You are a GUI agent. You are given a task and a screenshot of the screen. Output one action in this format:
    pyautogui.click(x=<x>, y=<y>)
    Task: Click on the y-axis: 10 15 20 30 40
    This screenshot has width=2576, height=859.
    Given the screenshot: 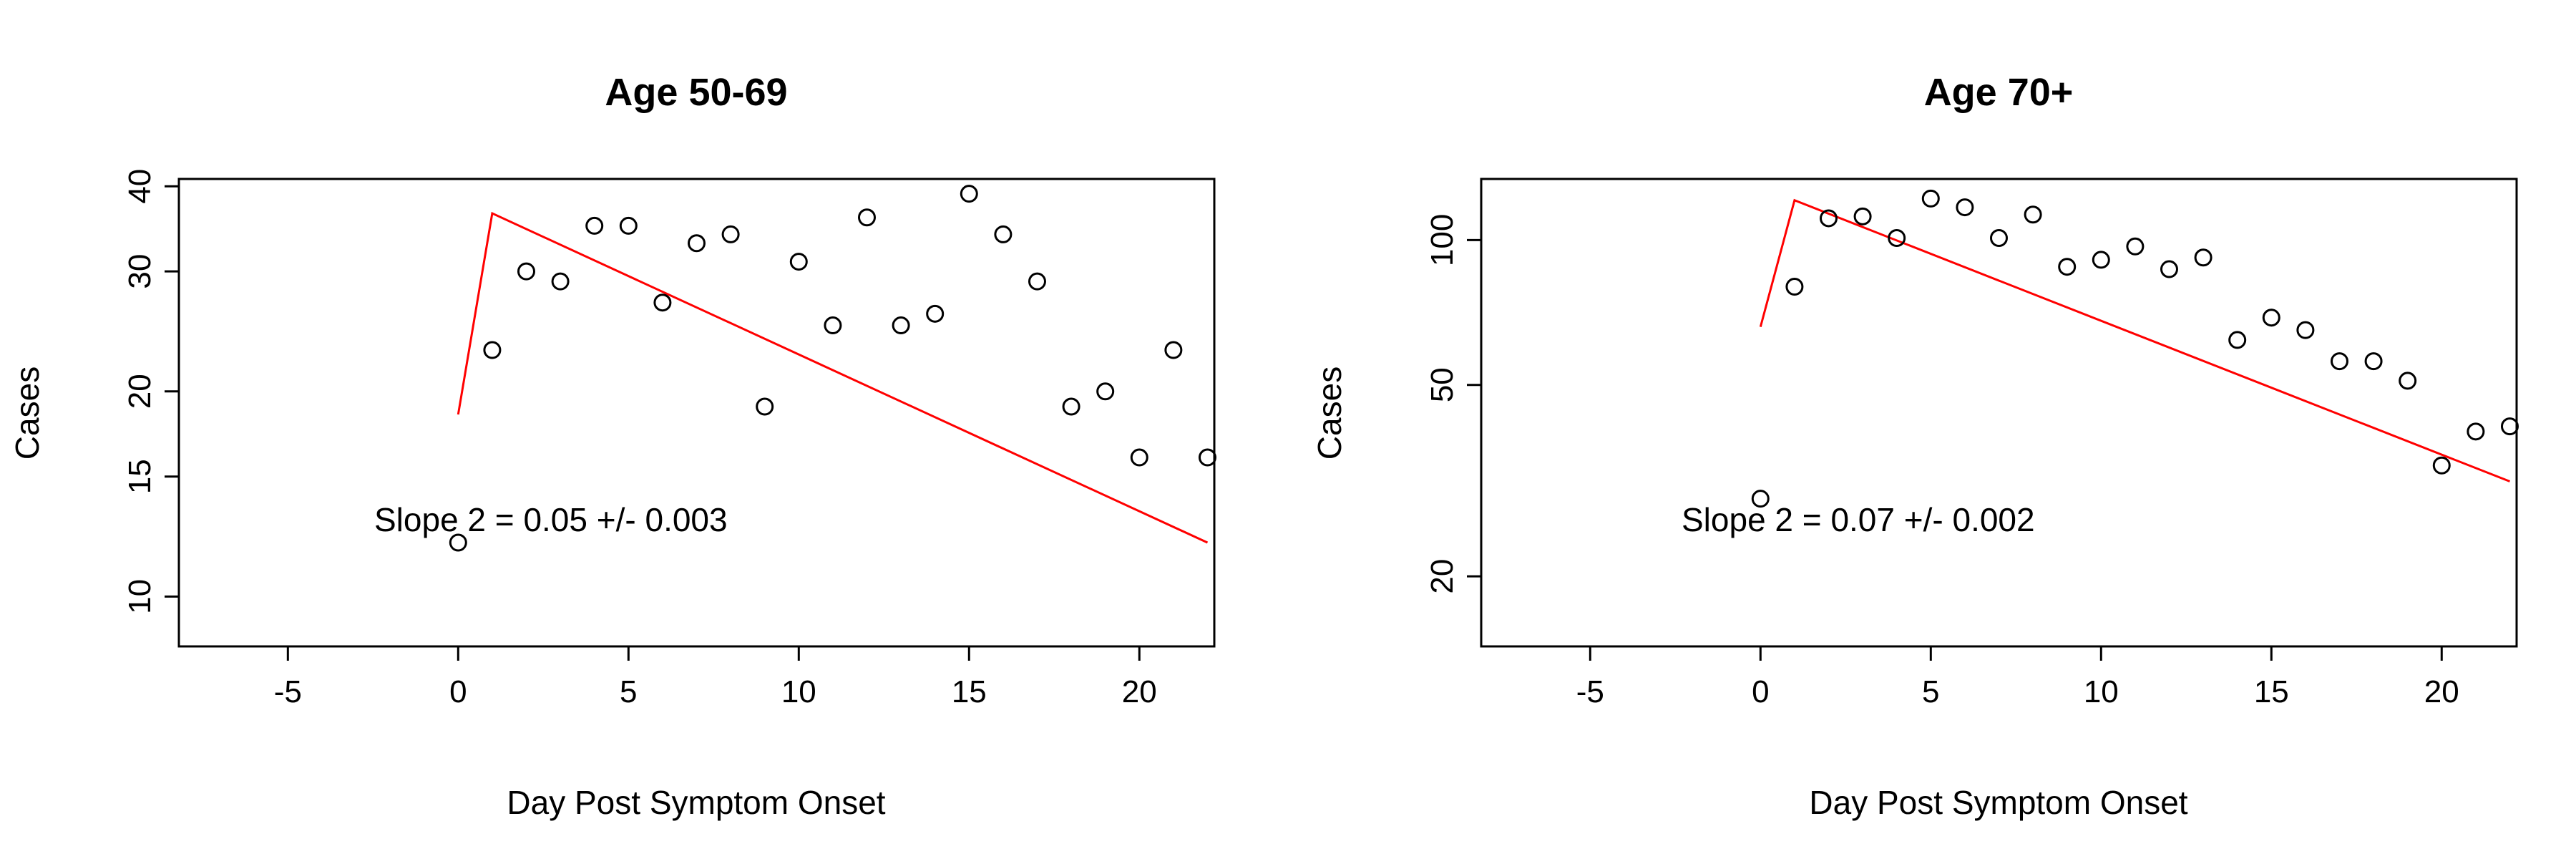 What is the action you would take?
    pyautogui.click(x=151, y=391)
    